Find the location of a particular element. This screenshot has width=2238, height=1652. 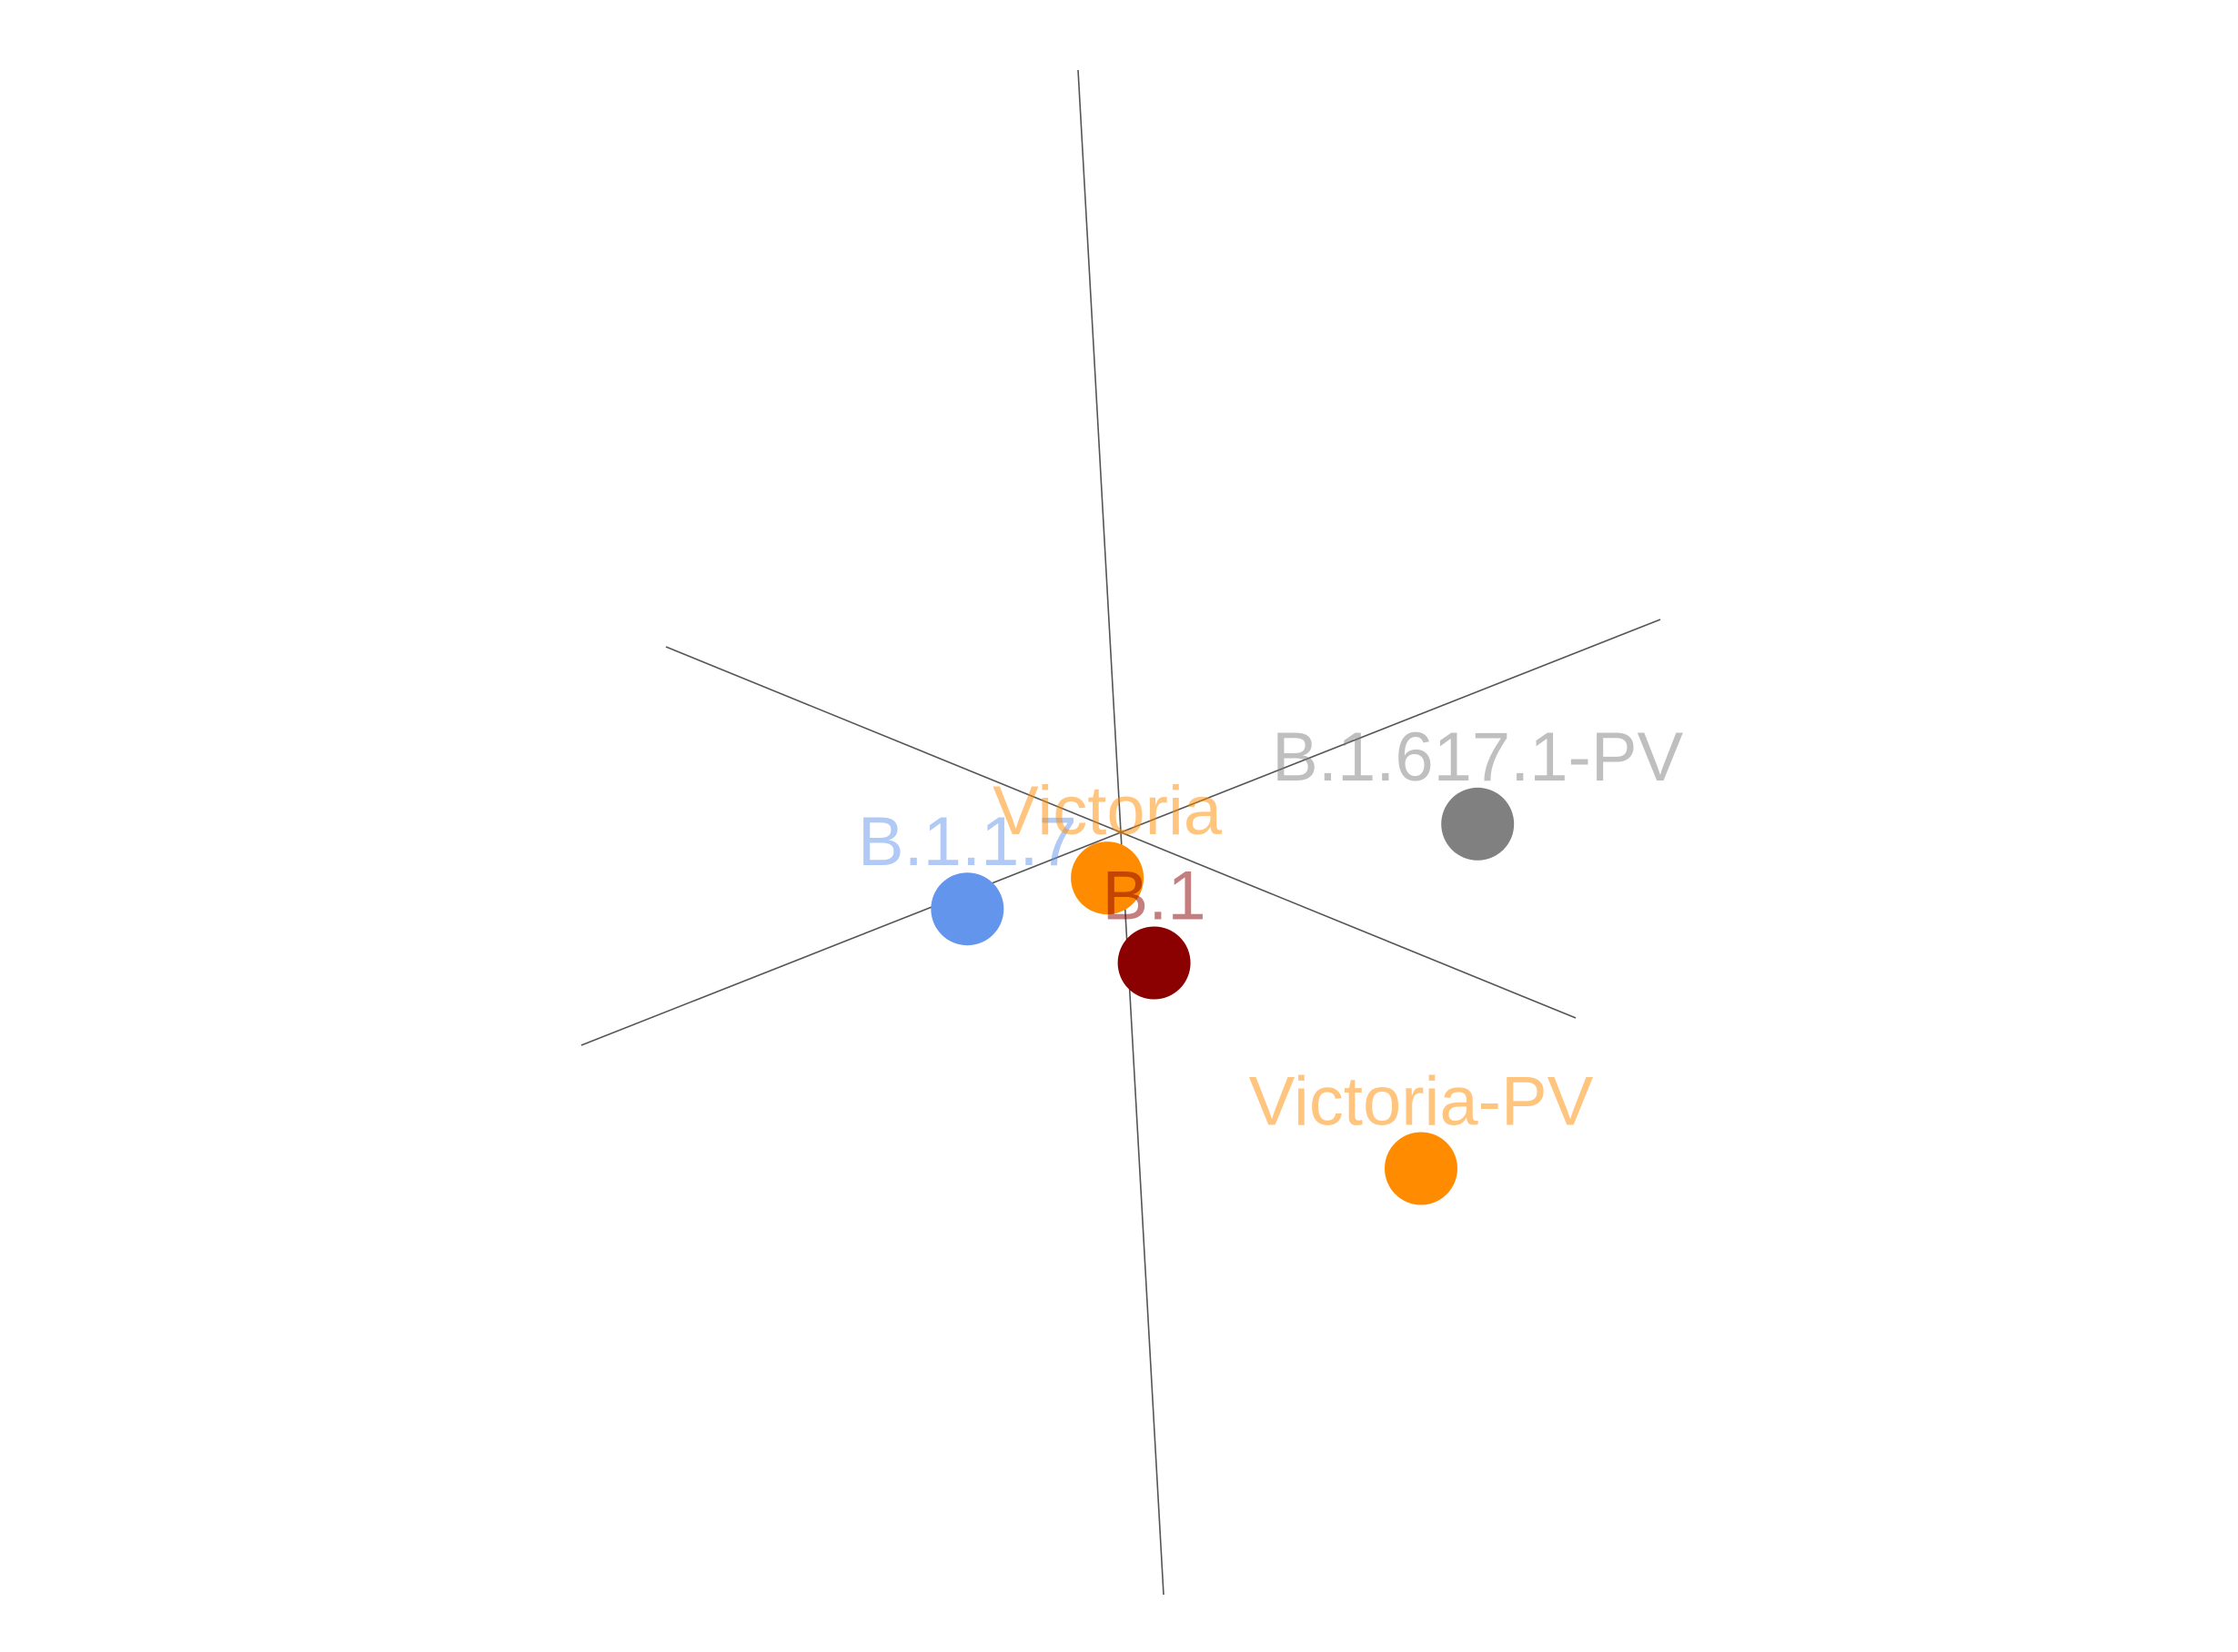

axis-3-line is located at coordinates (1120, 832).